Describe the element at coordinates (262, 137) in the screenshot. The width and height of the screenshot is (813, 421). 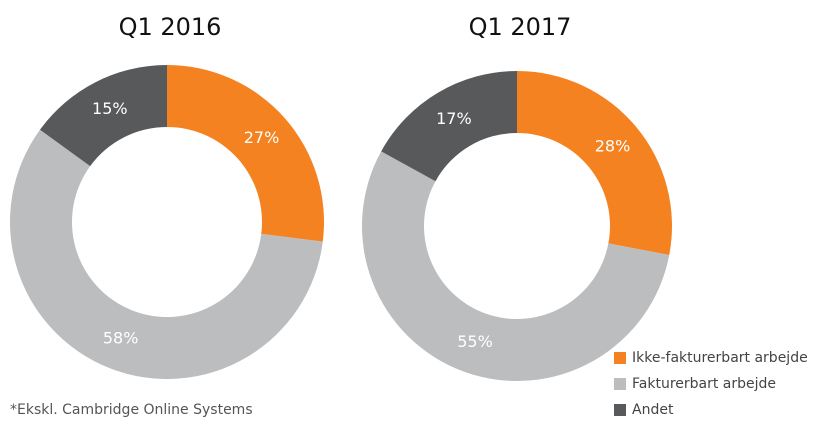
I see `data-label: 27%` at that location.